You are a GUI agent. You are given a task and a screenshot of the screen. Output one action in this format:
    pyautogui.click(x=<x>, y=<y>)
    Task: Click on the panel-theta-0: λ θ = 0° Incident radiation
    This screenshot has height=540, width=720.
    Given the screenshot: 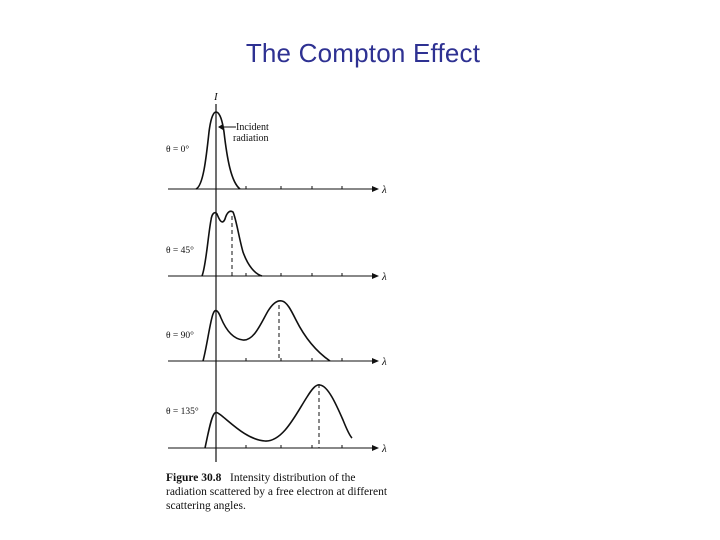 What is the action you would take?
    pyautogui.click(x=276, y=153)
    